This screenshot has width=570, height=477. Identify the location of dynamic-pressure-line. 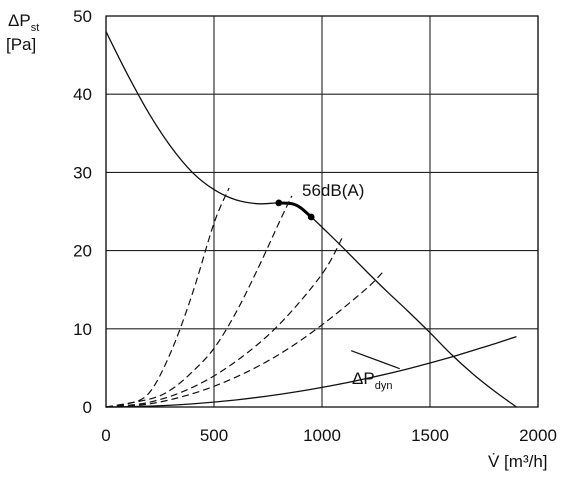
(311, 371).